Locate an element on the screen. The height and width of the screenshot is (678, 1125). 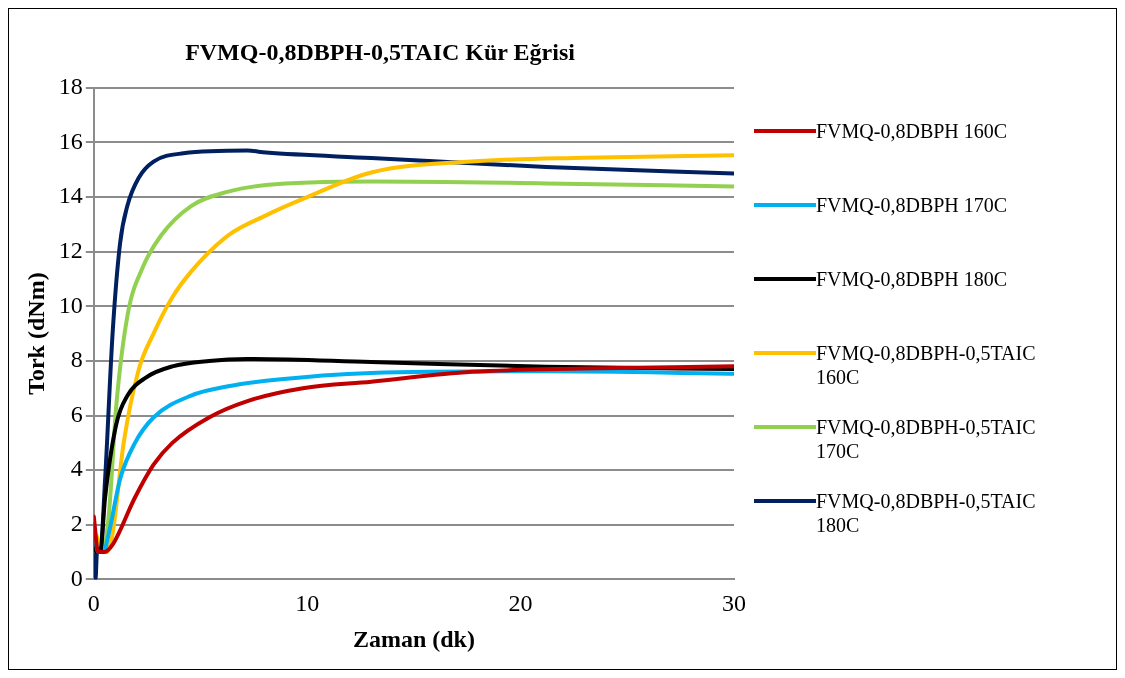
legend-label: FVMQ-0,8DBPH 170C is located at coordinates (912, 205).